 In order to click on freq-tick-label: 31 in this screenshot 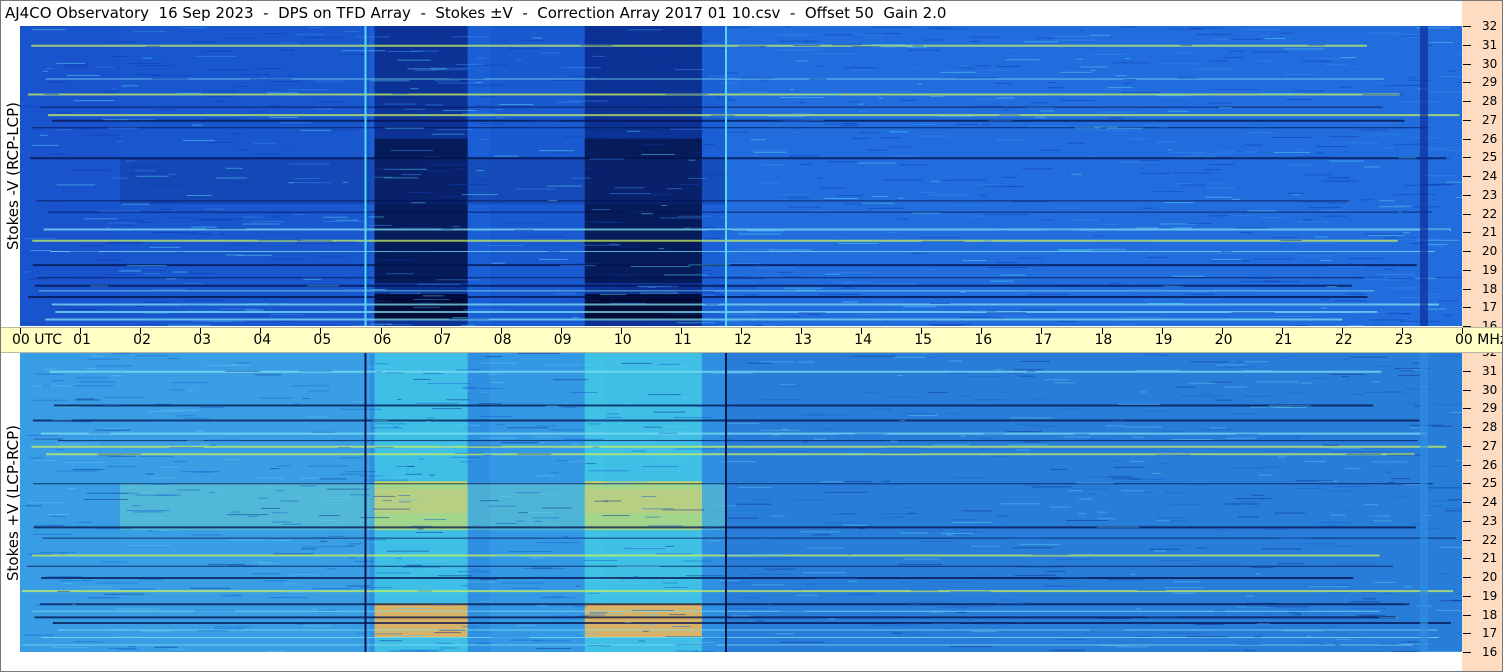, I will do `click(1490, 370)`.